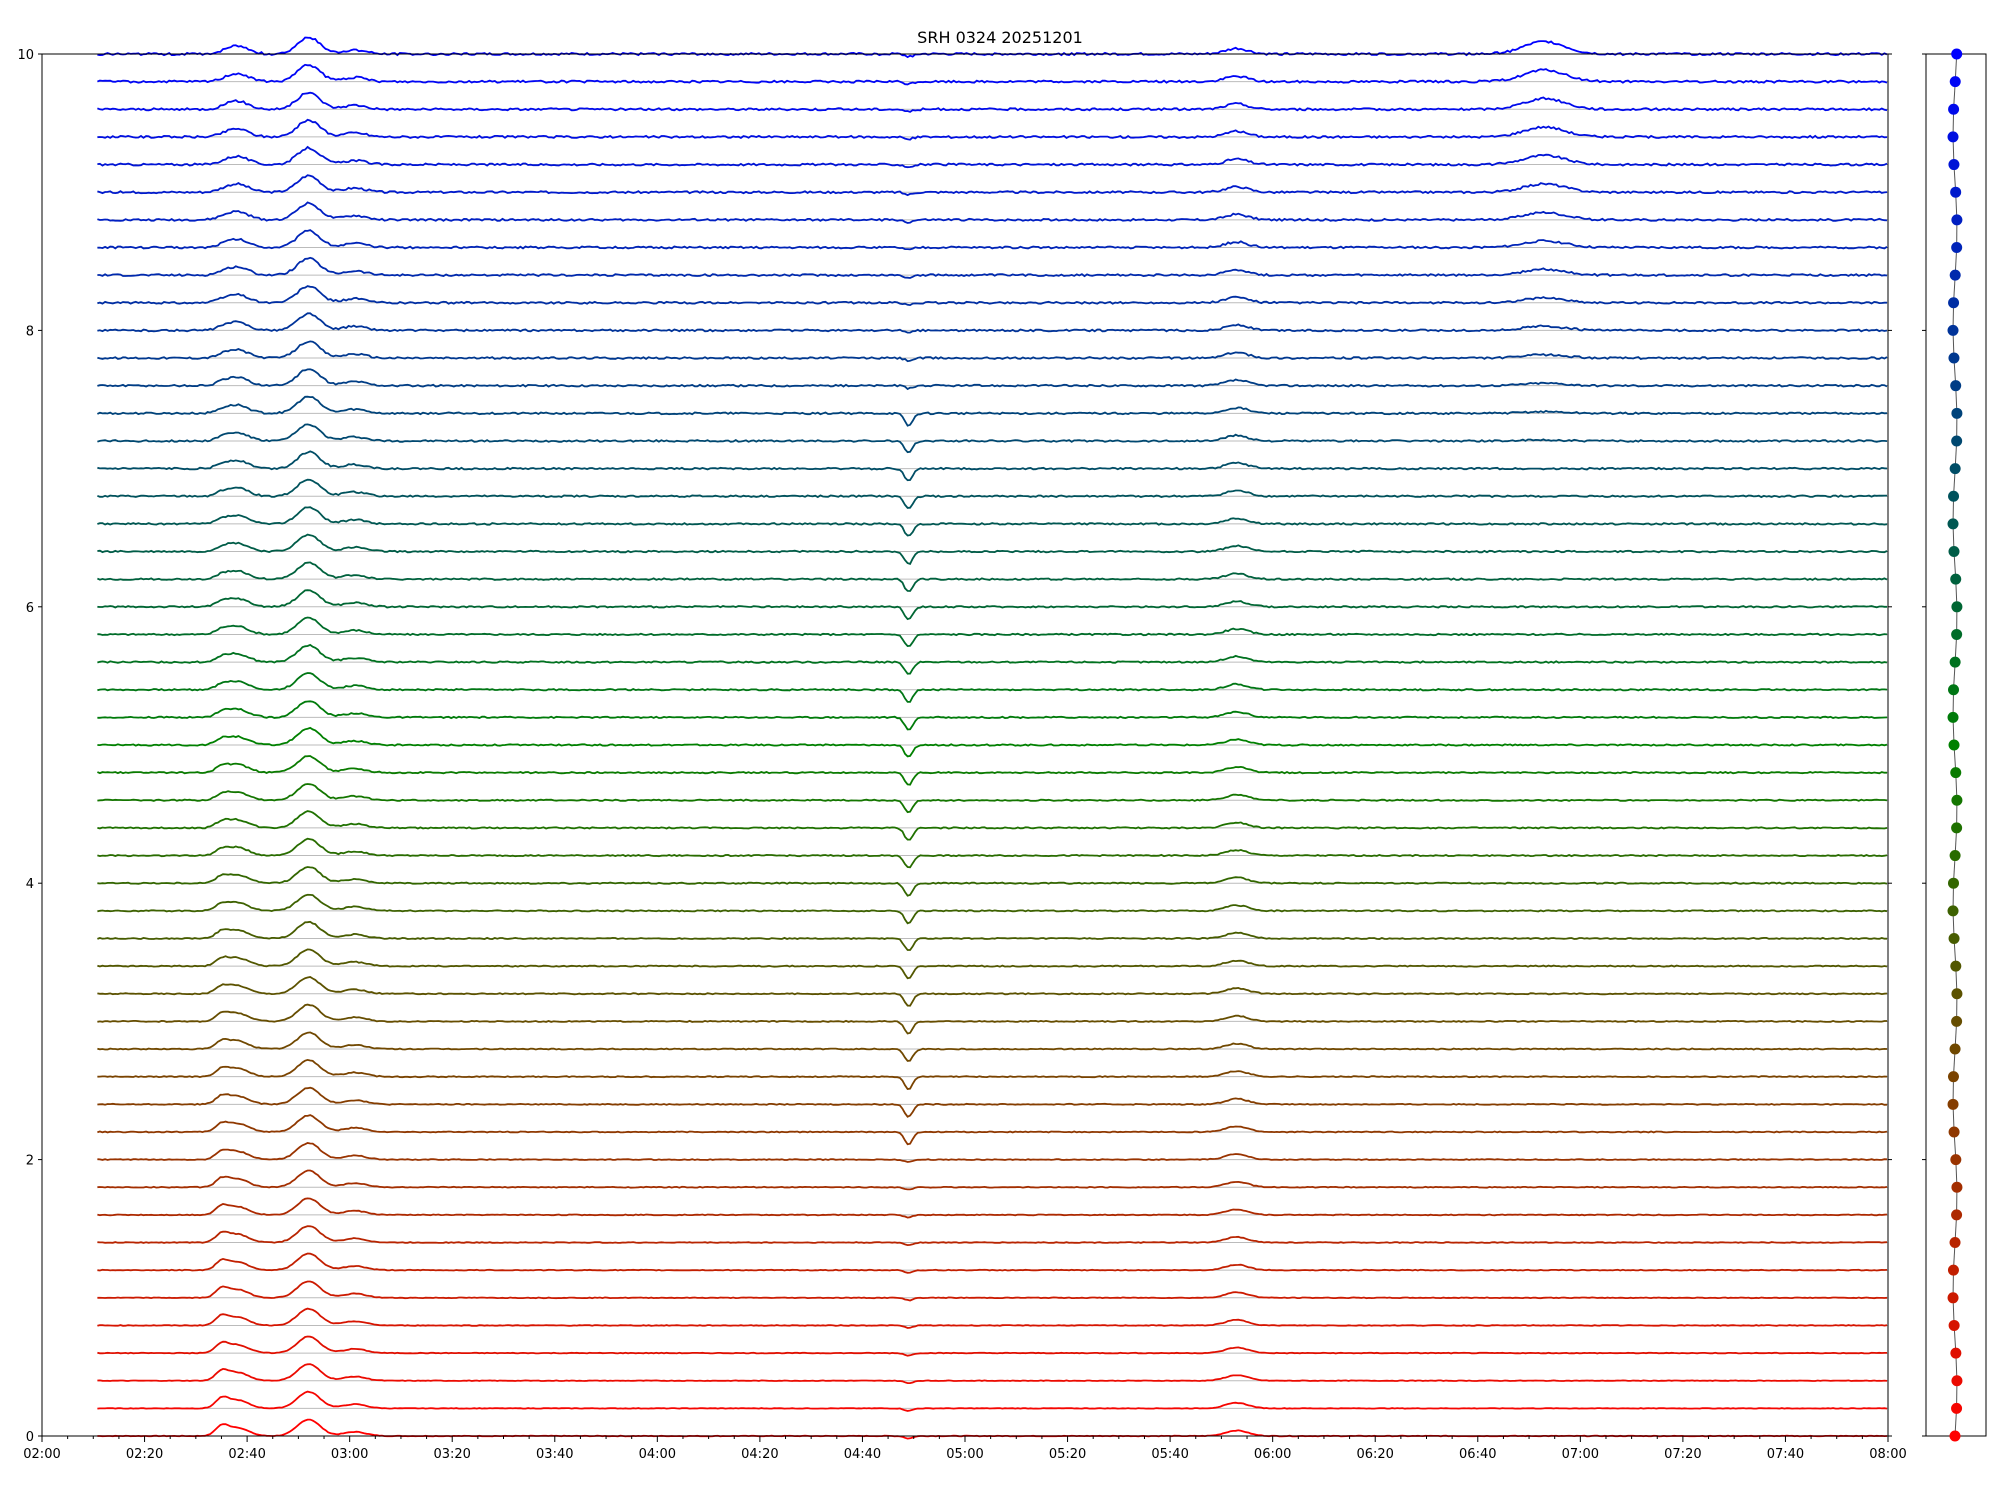  What do you see at coordinates (759, 1454) in the screenshot?
I see `x-tick-label: 04:20` at bounding box center [759, 1454].